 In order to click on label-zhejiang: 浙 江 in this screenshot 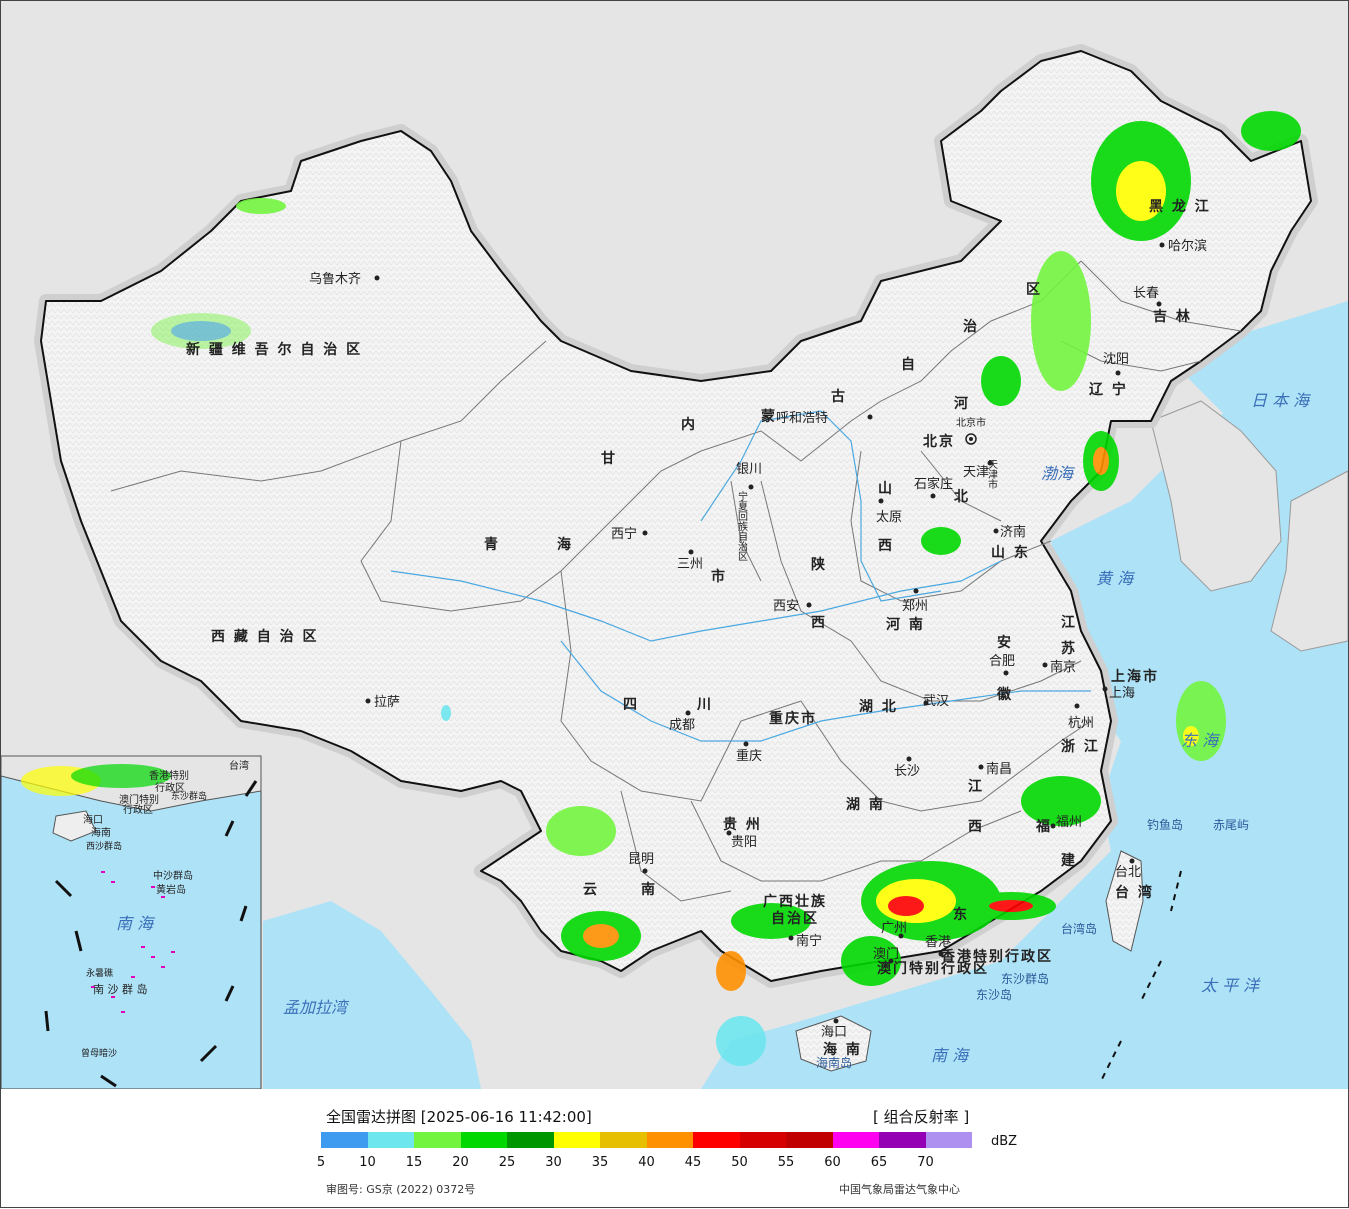, I will do `click(1080, 746)`.